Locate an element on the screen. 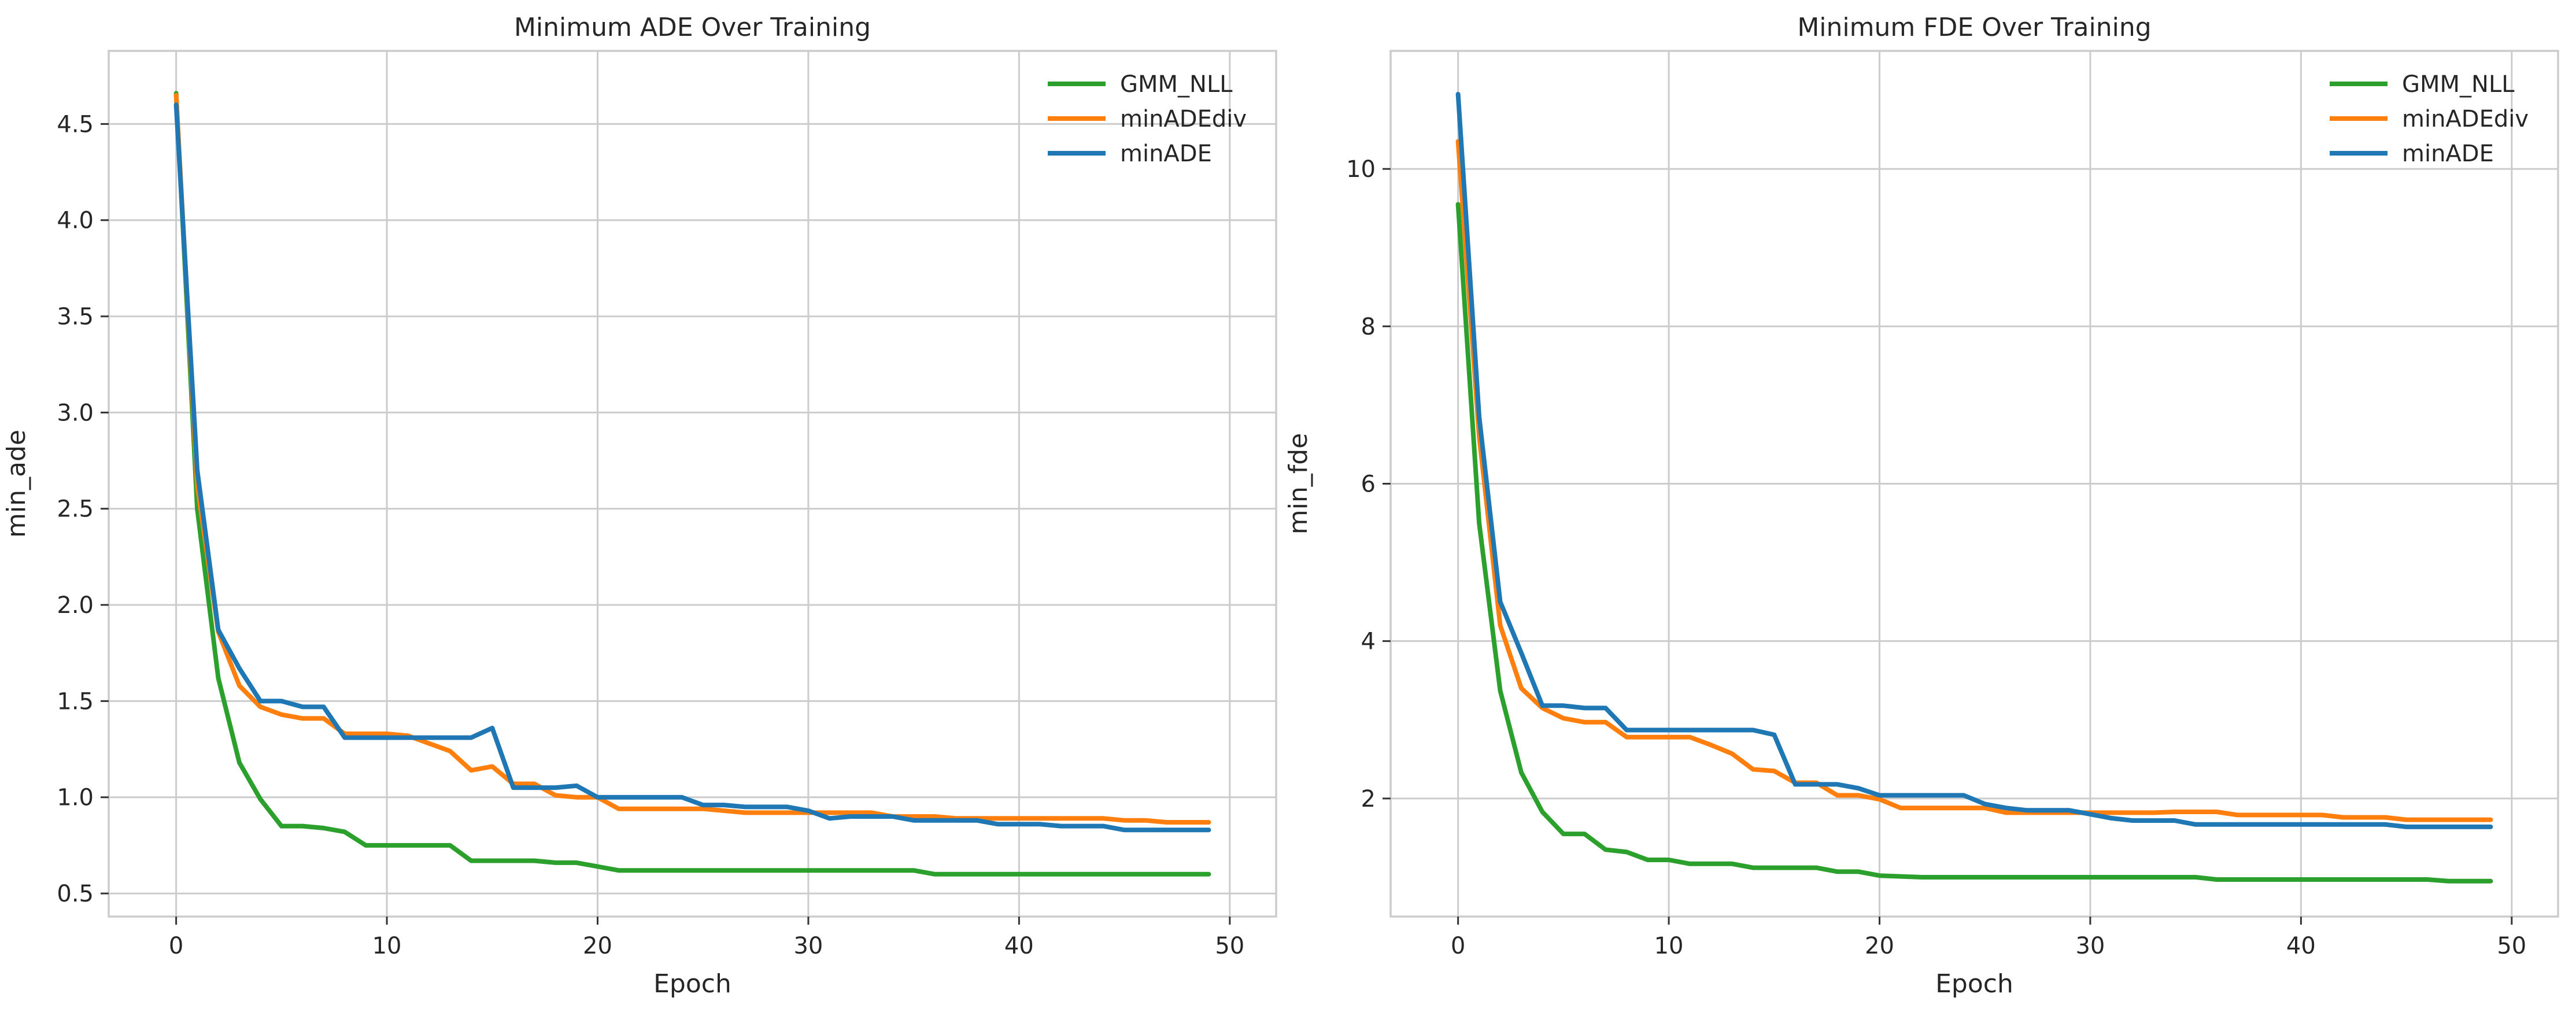 The height and width of the screenshot is (1016, 2576). y-tick-label: 6 is located at coordinates (1368, 484).